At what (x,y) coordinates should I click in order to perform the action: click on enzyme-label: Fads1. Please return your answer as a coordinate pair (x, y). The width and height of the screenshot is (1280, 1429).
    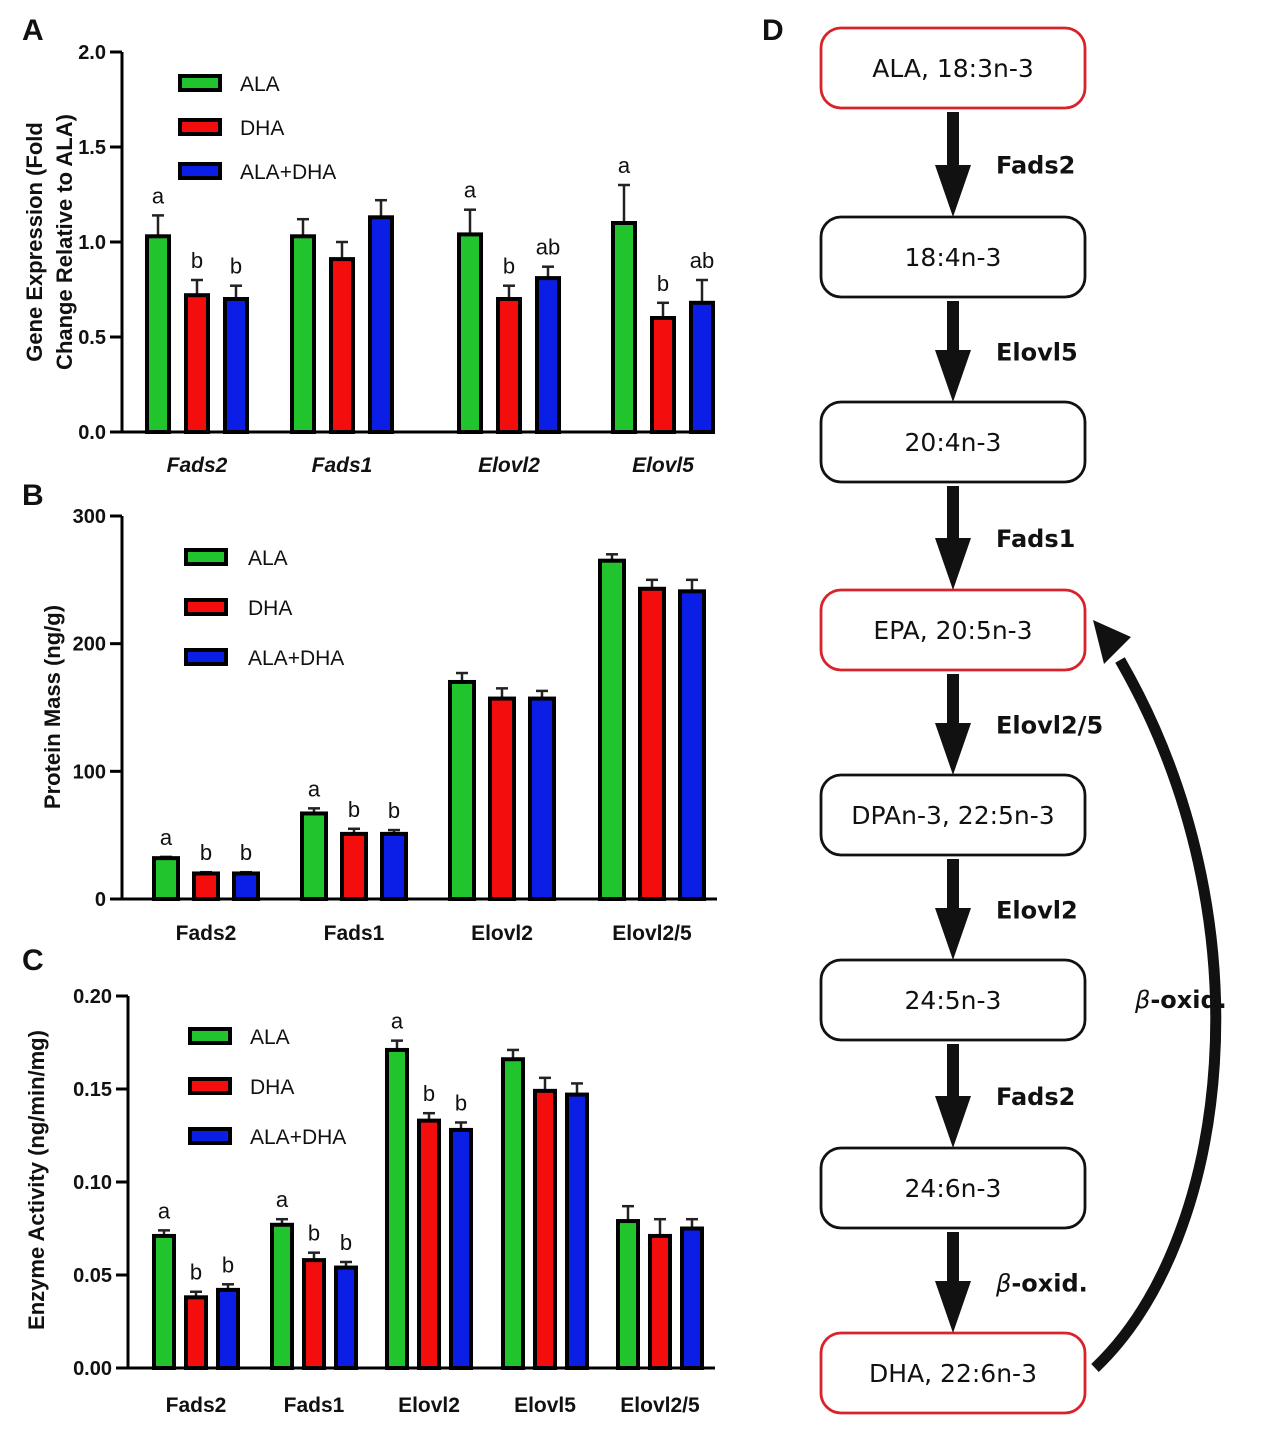
    Looking at the image, I should click on (1035, 539).